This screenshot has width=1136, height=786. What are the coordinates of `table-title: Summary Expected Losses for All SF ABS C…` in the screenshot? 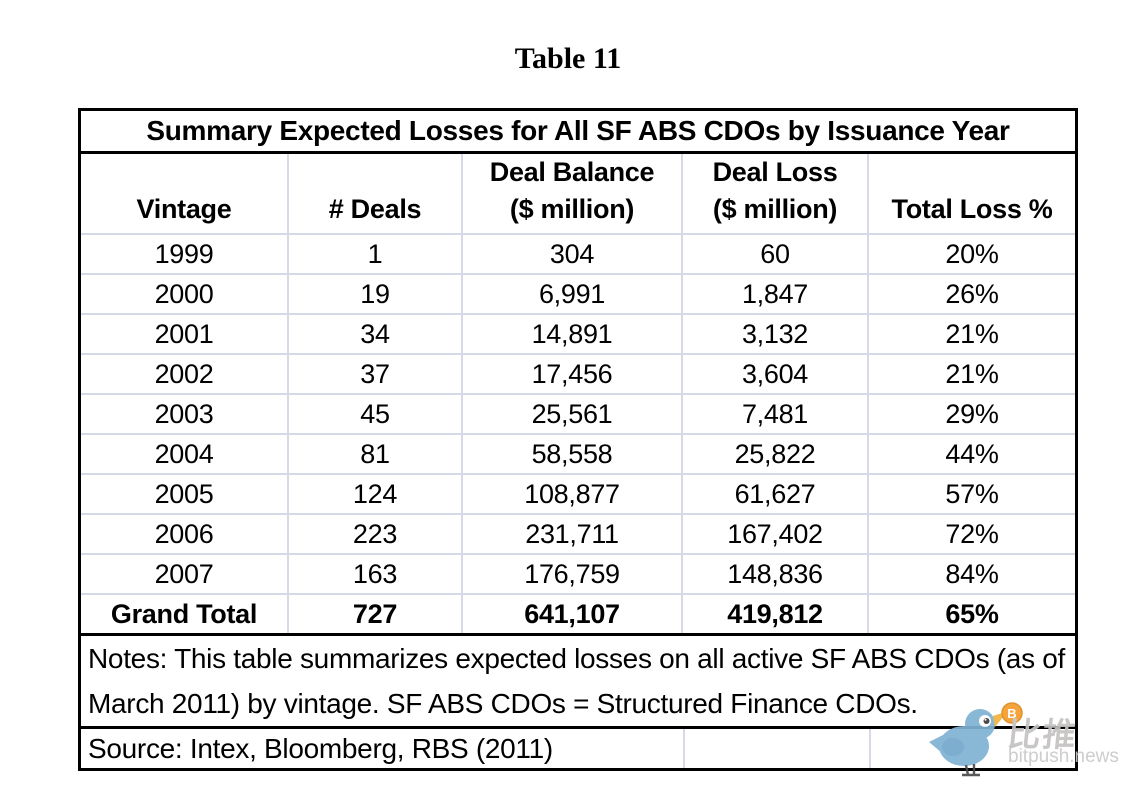 It's located at (578, 130).